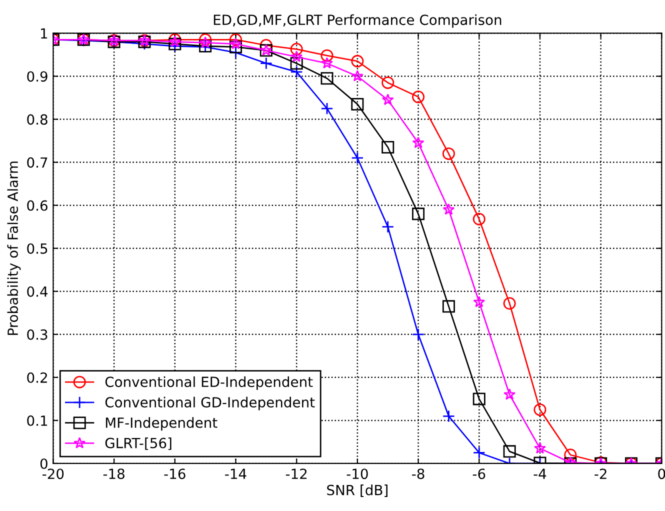  What do you see at coordinates (37, 76) in the screenshot?
I see `y-tick-label: 0.9` at bounding box center [37, 76].